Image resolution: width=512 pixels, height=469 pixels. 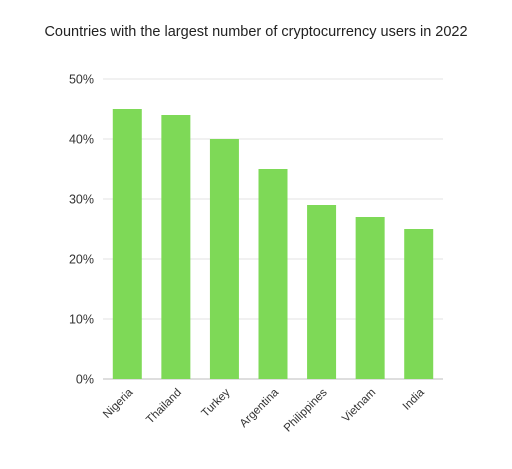 I want to click on y-tick-label: 50%, so click(x=81, y=80).